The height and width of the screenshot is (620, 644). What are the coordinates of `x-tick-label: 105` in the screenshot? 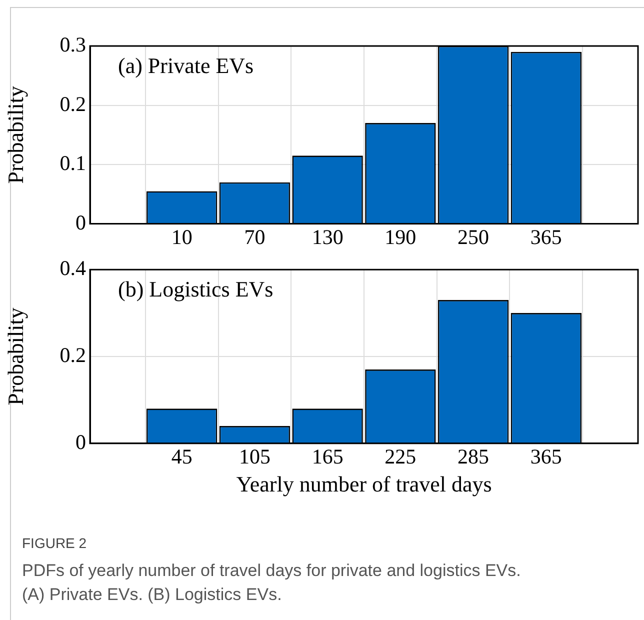 It's located at (254, 456).